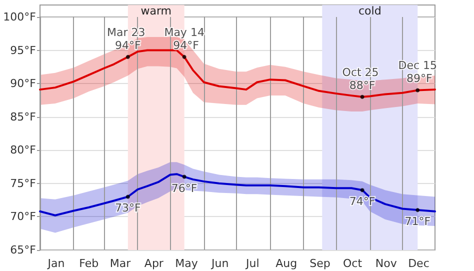 This screenshot has width=474, height=271. I want to click on x-tick-label: Apr, so click(154, 263).